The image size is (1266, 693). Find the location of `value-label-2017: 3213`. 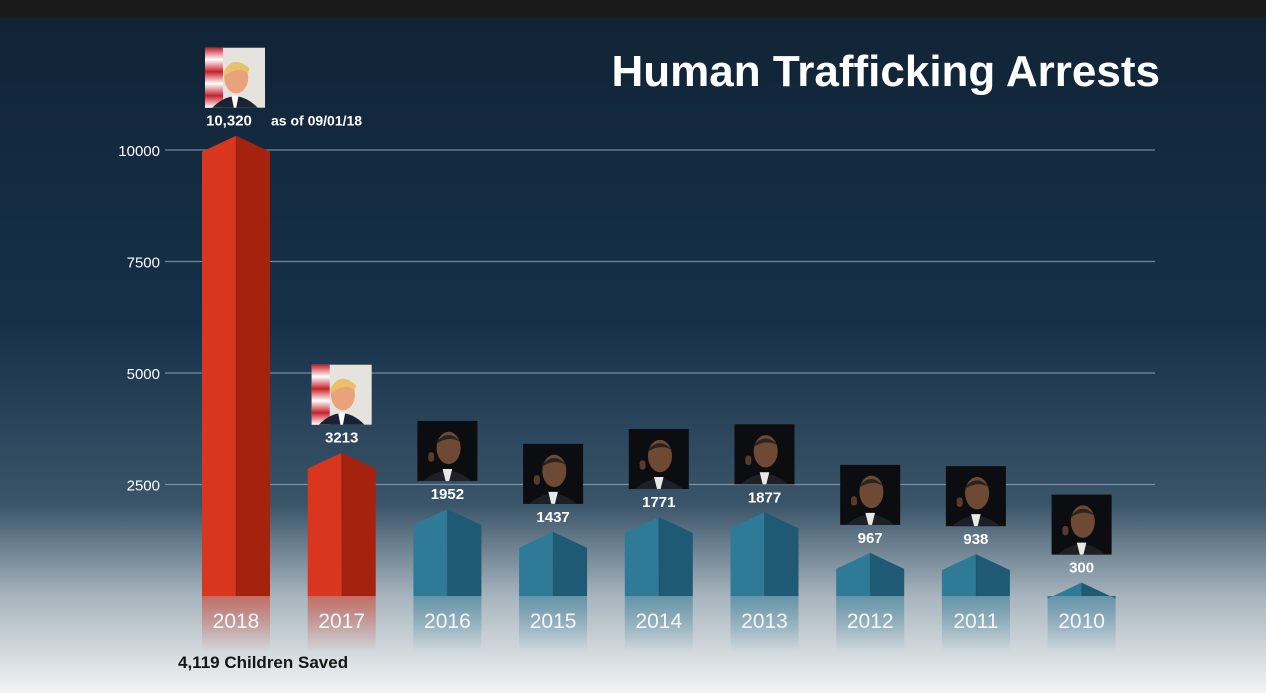

value-label-2017: 3213 is located at coordinates (341, 438).